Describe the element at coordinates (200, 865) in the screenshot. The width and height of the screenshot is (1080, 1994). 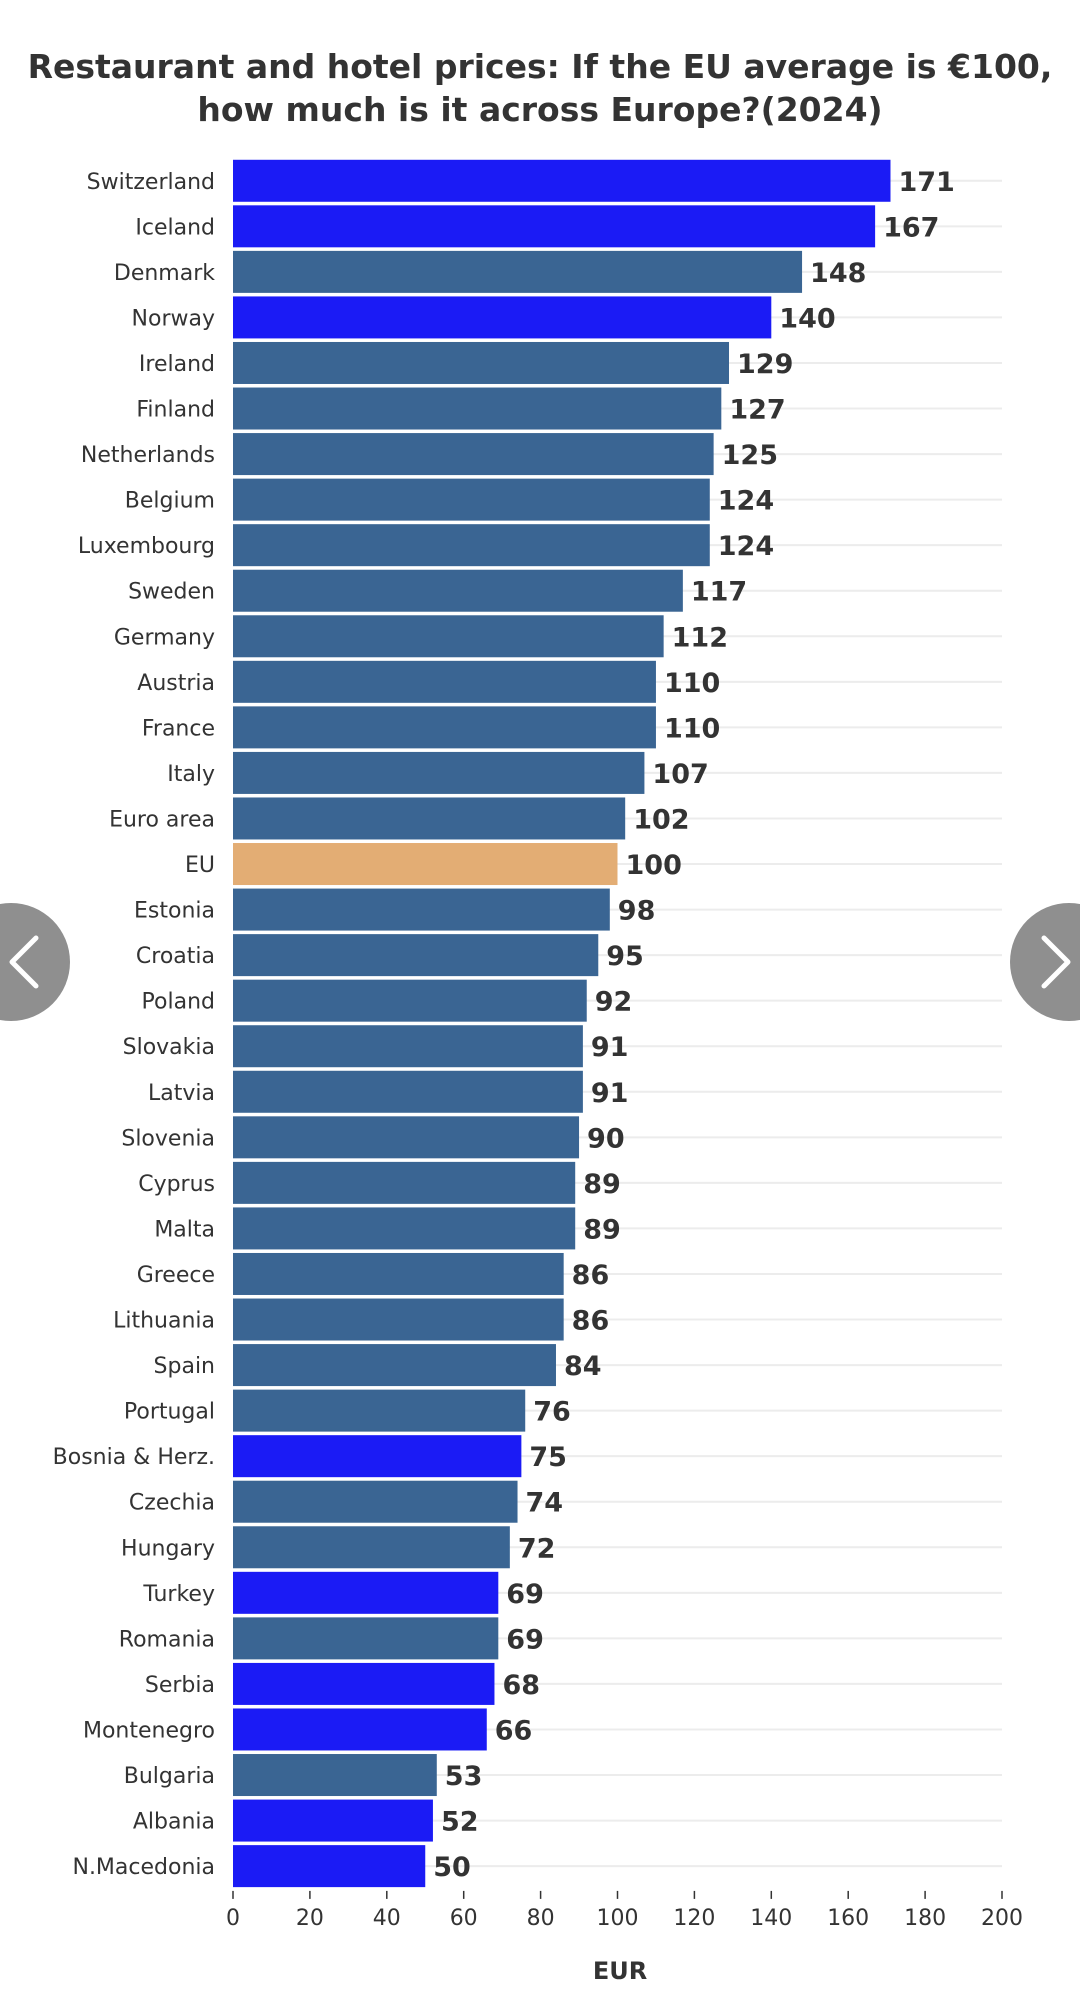
I see `category-label: EU` at that location.